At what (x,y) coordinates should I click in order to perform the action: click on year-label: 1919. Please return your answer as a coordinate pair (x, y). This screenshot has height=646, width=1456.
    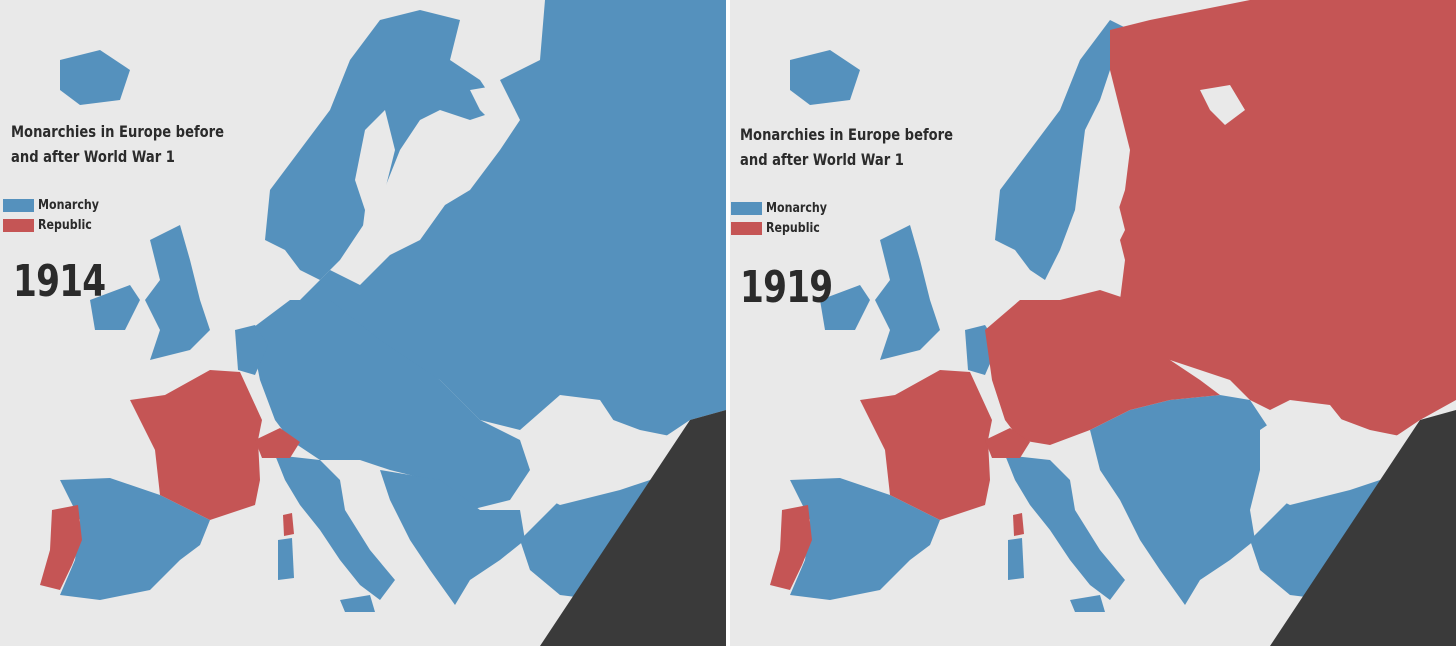
    Looking at the image, I should click on (786, 287).